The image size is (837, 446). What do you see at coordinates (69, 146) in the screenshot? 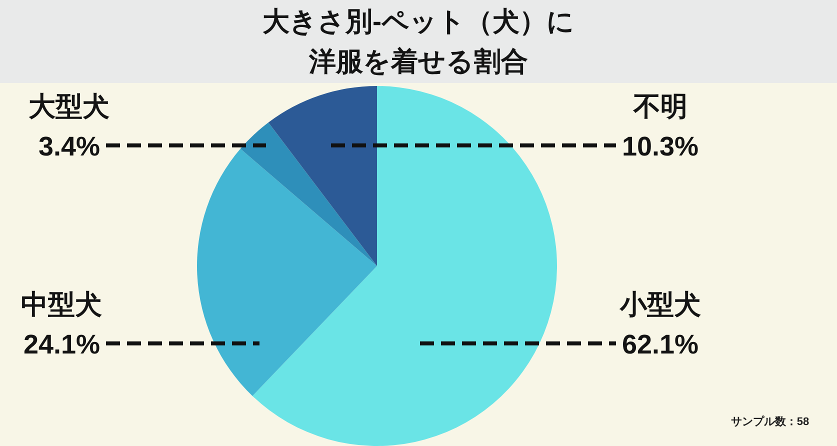
I see `value-label: 3.4%` at bounding box center [69, 146].